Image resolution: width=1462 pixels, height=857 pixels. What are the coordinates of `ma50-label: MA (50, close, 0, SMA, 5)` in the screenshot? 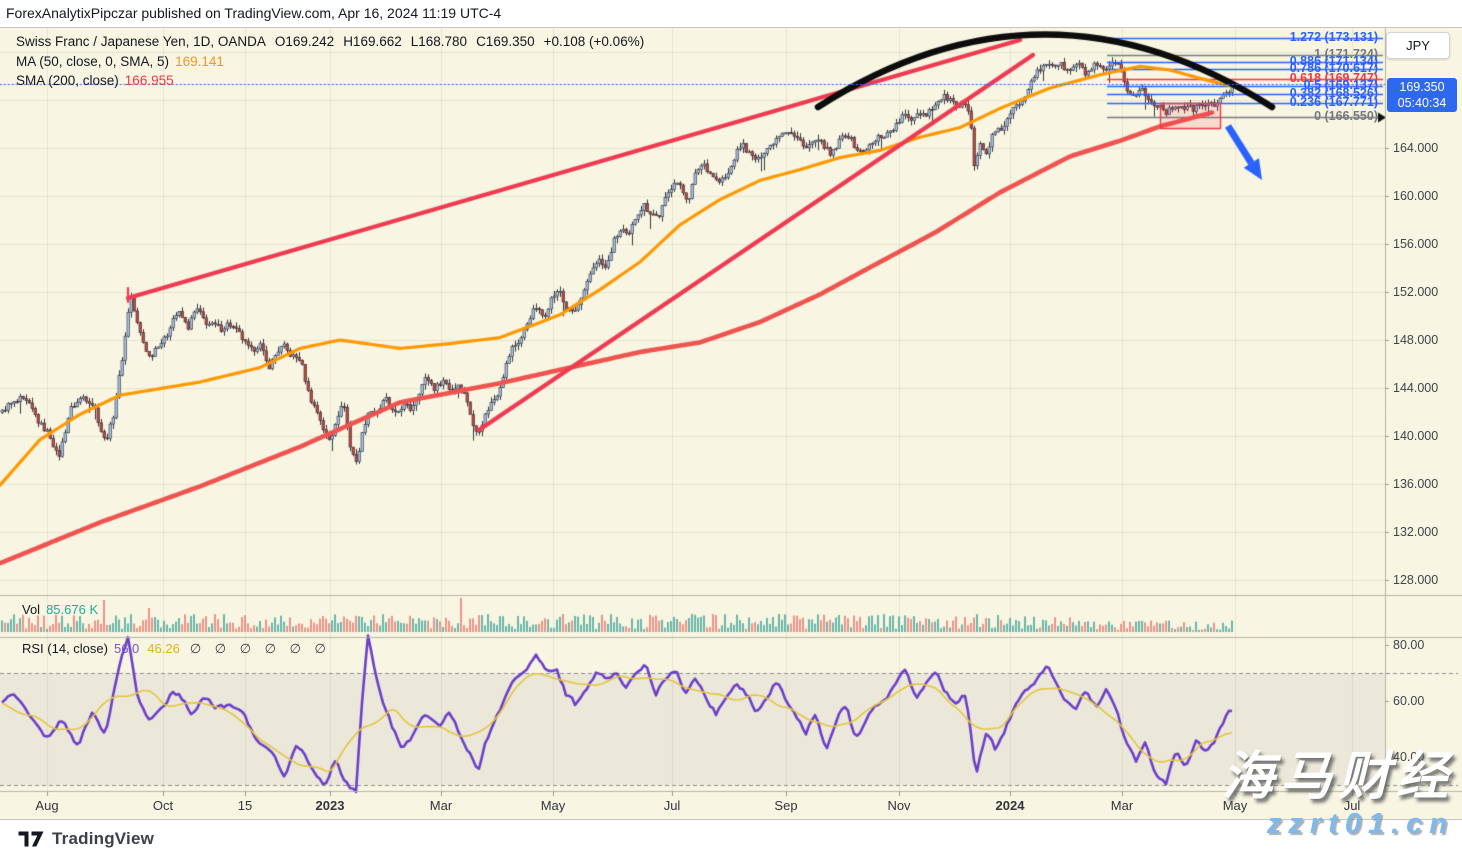 It's located at (93, 61).